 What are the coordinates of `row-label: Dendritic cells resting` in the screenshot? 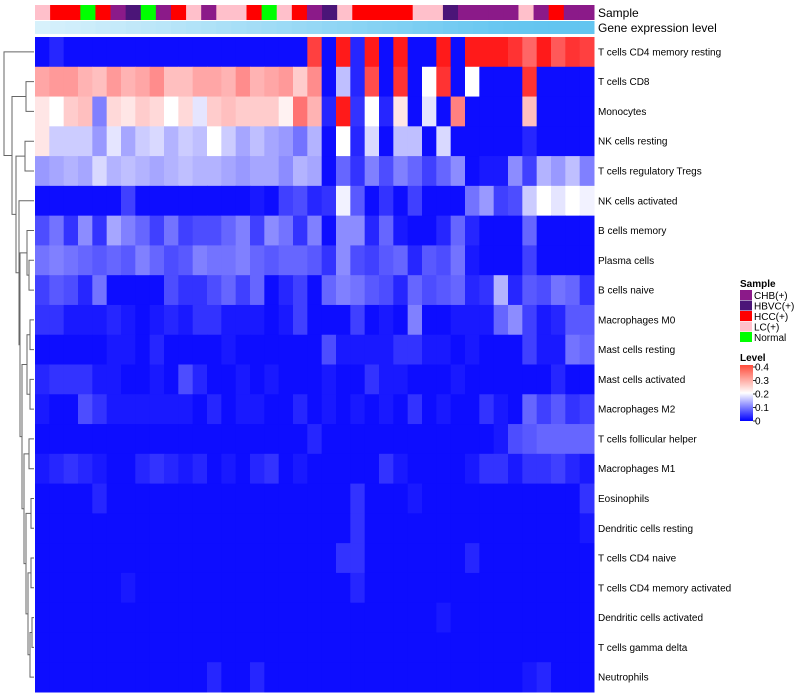 It's located at (645, 529).